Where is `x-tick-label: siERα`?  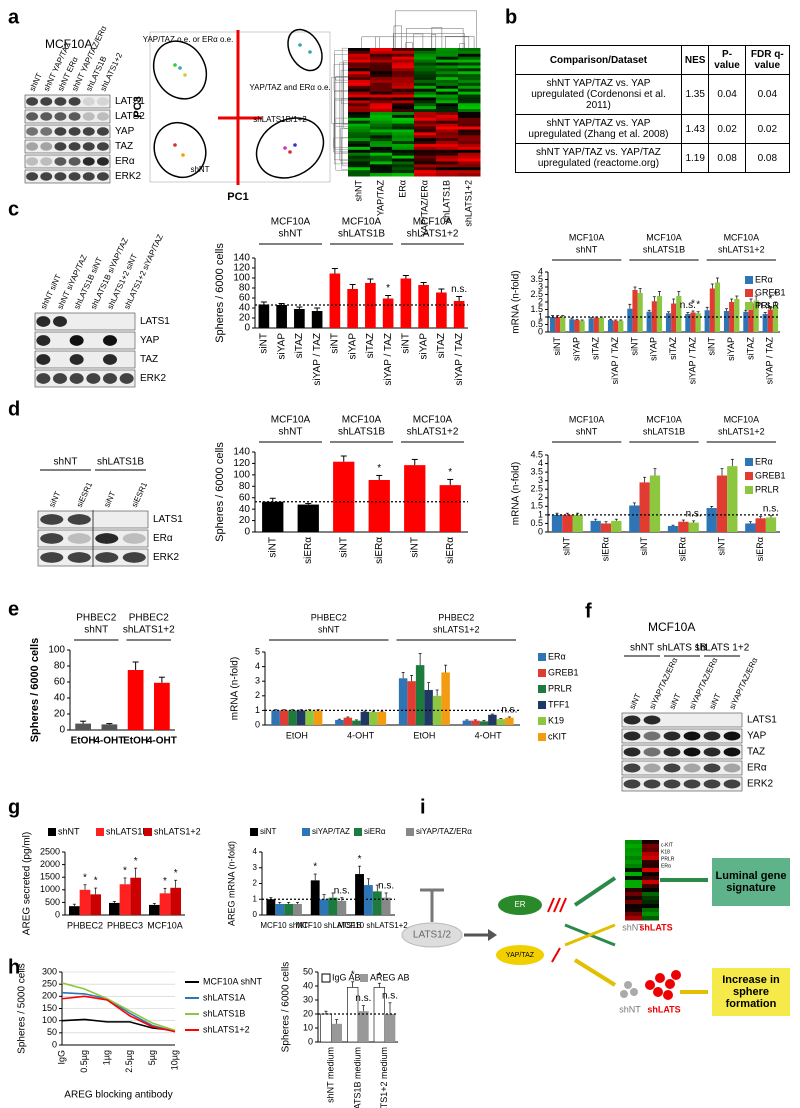 x-tick-label: siERα is located at coordinates (450, 550).